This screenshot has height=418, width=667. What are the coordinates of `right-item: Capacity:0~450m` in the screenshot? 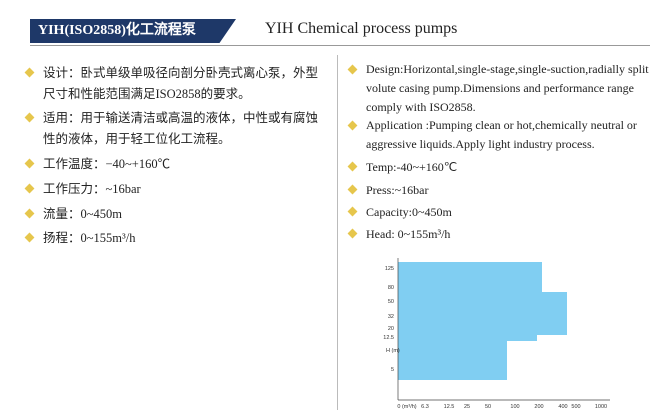 It's located at (509, 212).